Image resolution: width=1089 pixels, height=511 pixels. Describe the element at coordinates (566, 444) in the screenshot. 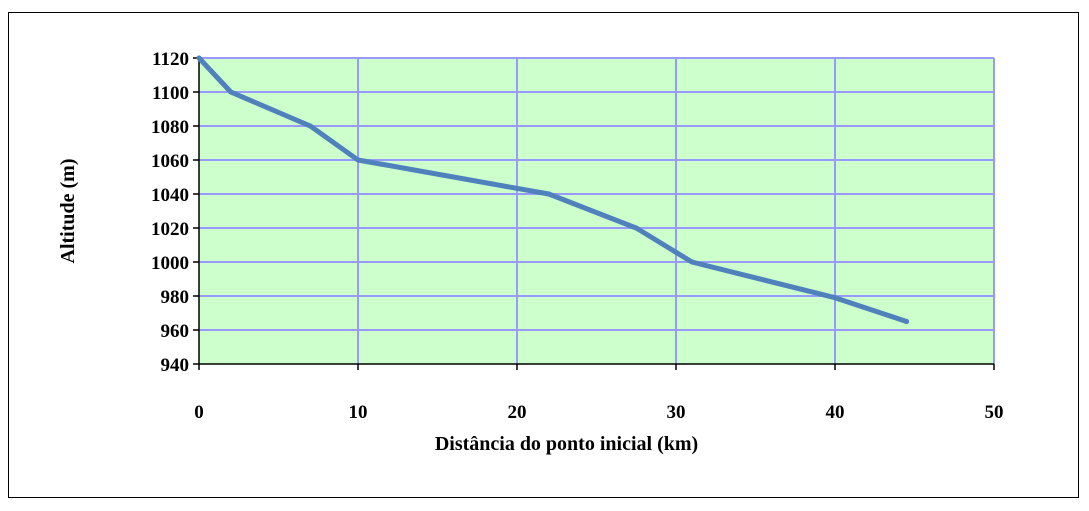

I see `x-axis-title: Distância do ponto inicial (km)` at that location.